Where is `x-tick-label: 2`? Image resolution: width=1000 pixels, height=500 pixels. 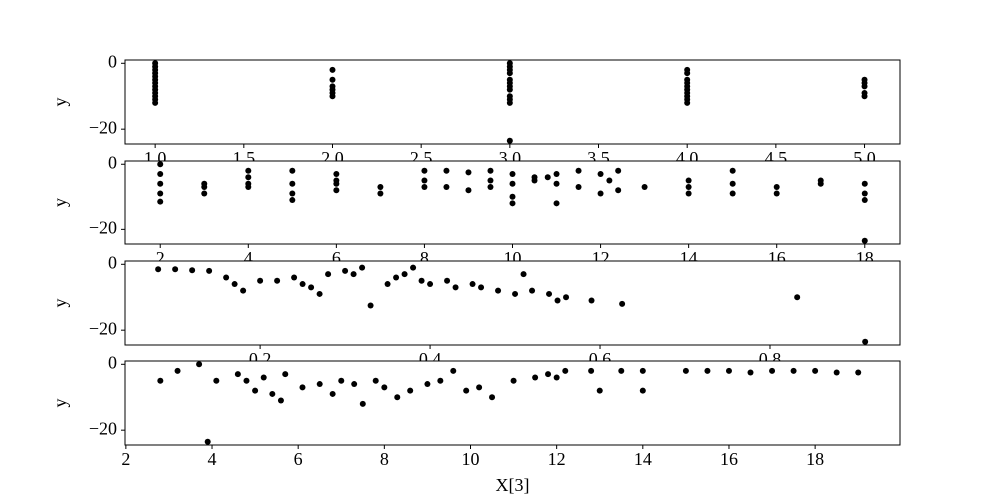 x-tick-label: 2 is located at coordinates (125, 459).